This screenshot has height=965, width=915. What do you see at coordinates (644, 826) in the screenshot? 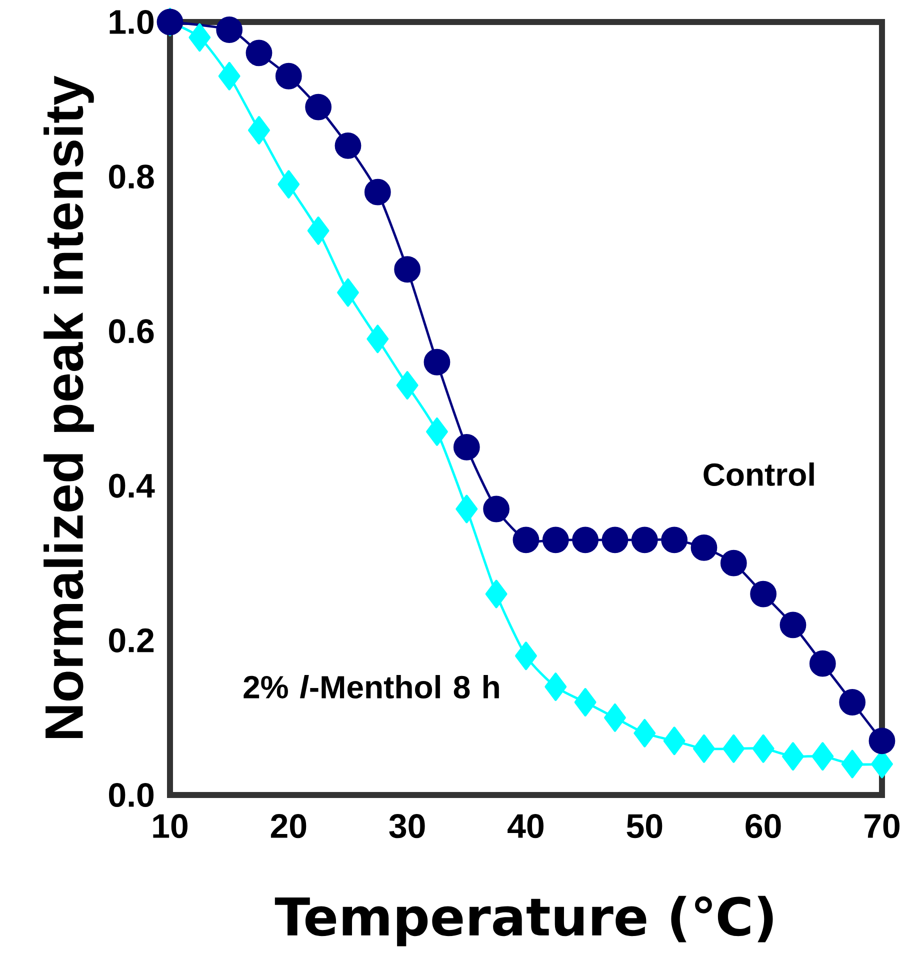
I see `x-tick-label: 50` at bounding box center [644, 826].